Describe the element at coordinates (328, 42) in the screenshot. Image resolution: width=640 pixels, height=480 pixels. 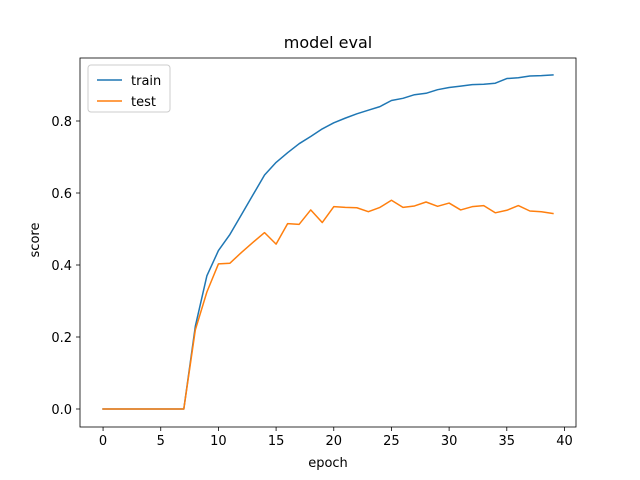
I see `chart-title: model eval` at that location.